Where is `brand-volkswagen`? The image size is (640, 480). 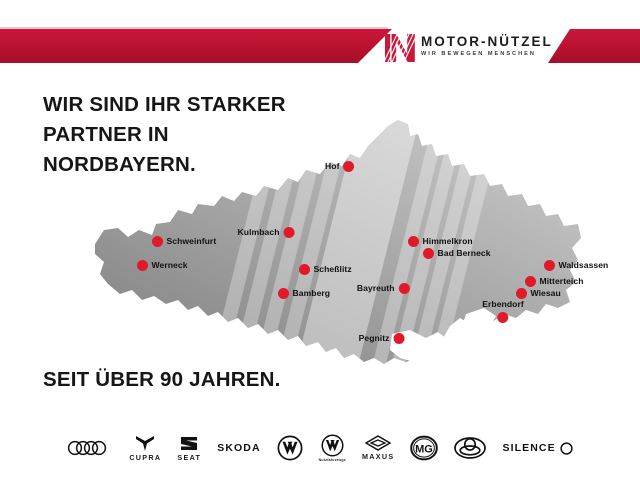
brand-volkswagen is located at coordinates (290, 448).